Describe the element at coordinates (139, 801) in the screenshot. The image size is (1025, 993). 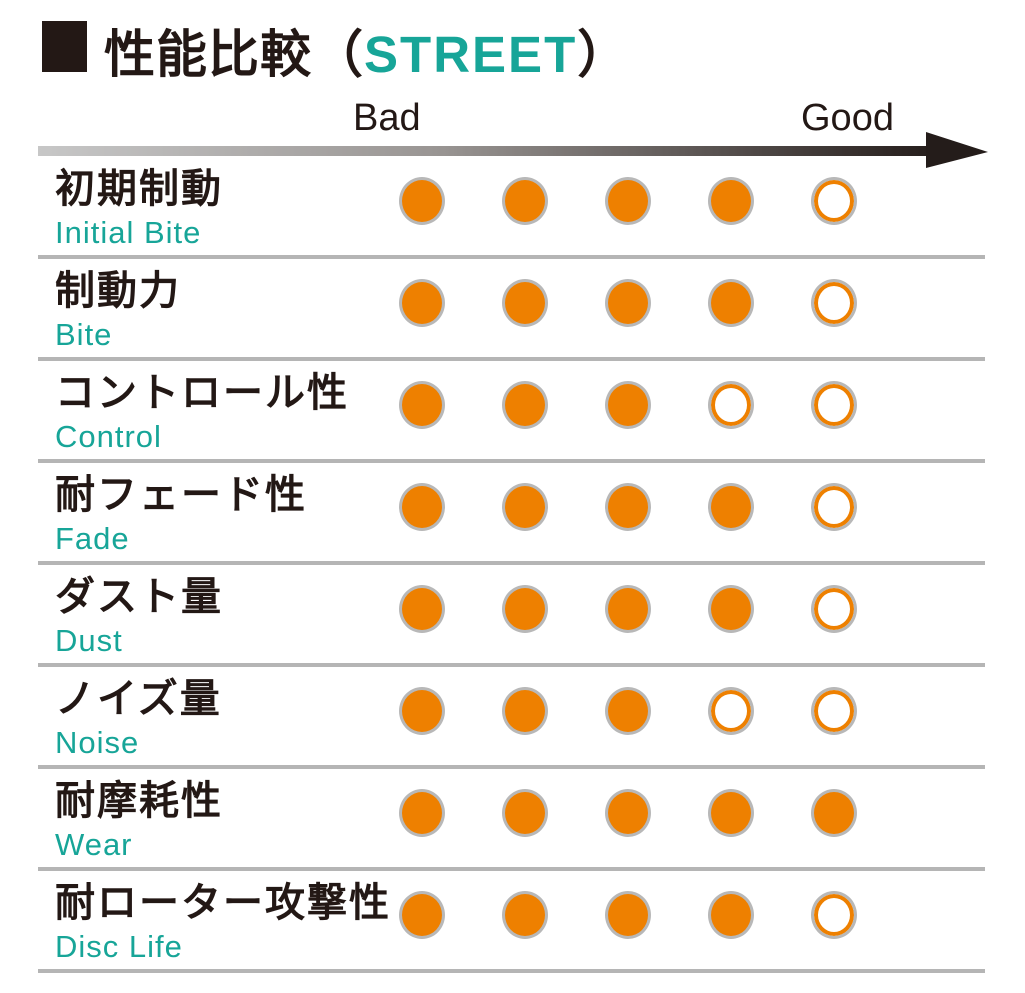
I see `row-label-jp: 耐摩耗性` at that location.